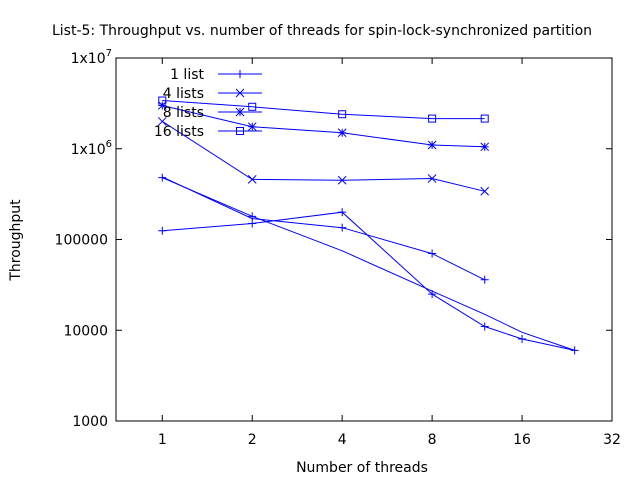  I want to click on x-tick-label: 4, so click(342, 440).